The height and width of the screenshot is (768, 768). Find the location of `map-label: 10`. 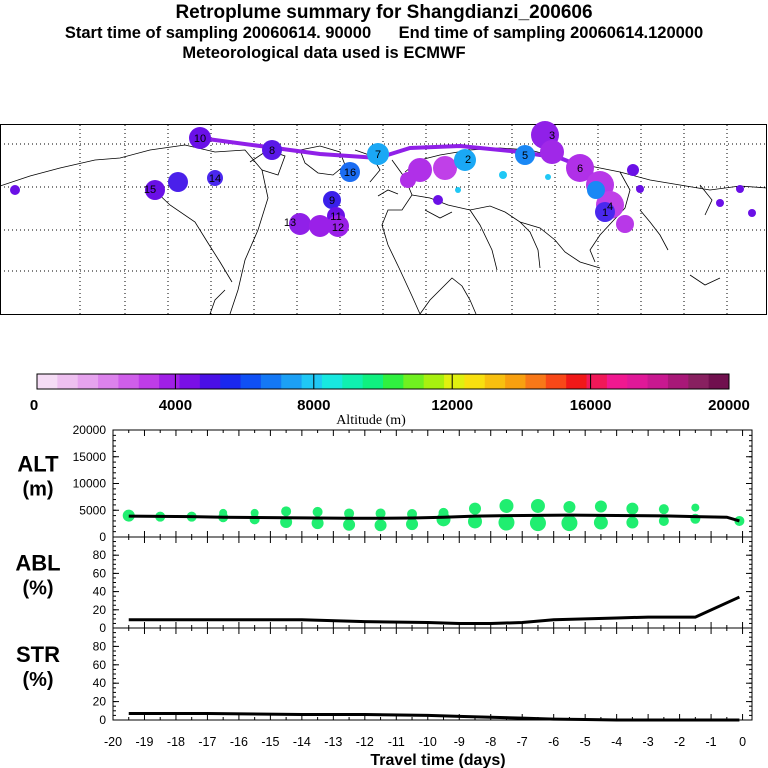

map-label: 10 is located at coordinates (200, 139).